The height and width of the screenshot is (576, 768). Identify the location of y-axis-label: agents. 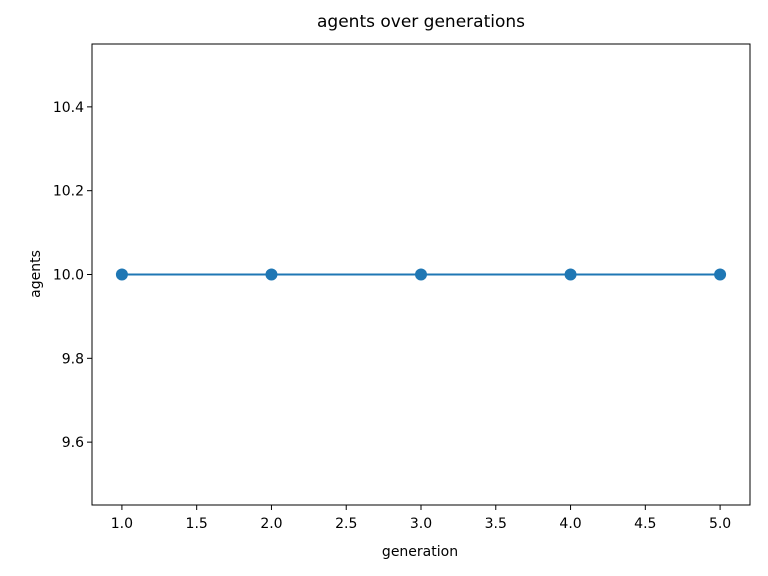
(36, 274).